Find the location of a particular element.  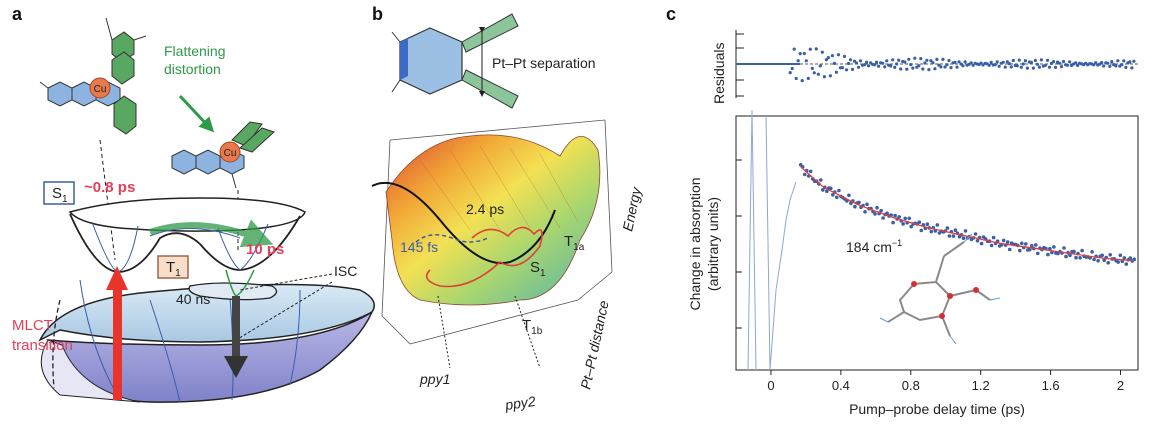

trajectory-red is located at coordinates (484, 257).